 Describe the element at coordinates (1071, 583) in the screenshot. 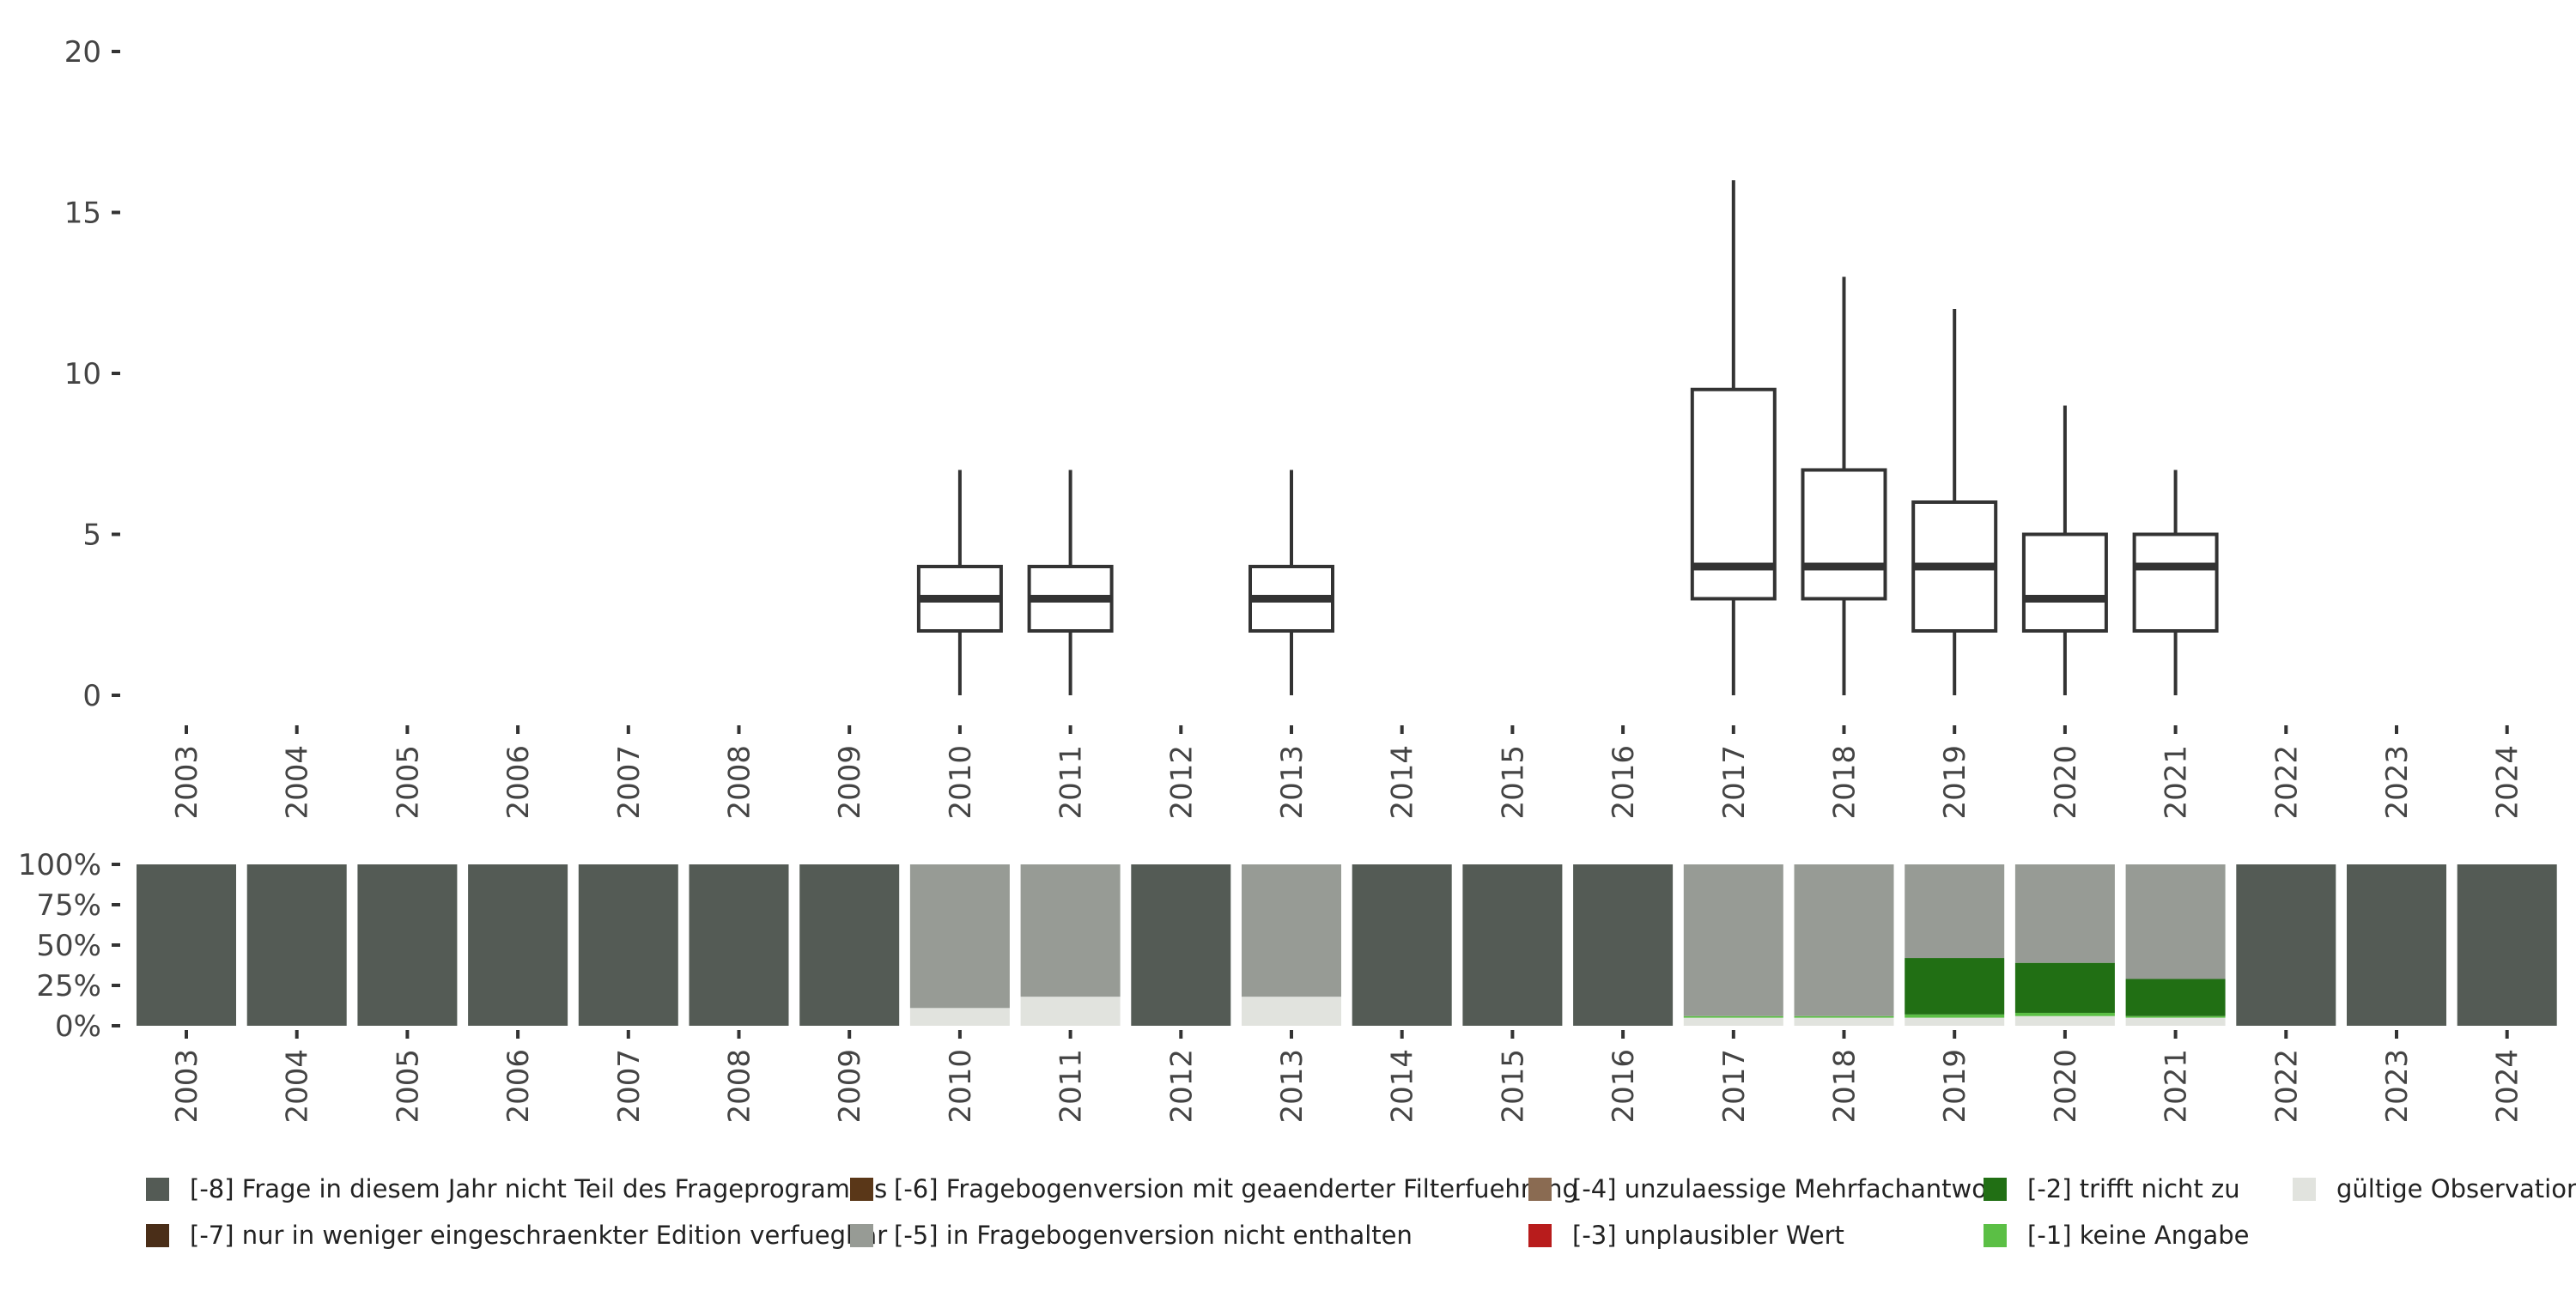

I see `box-2011` at that location.